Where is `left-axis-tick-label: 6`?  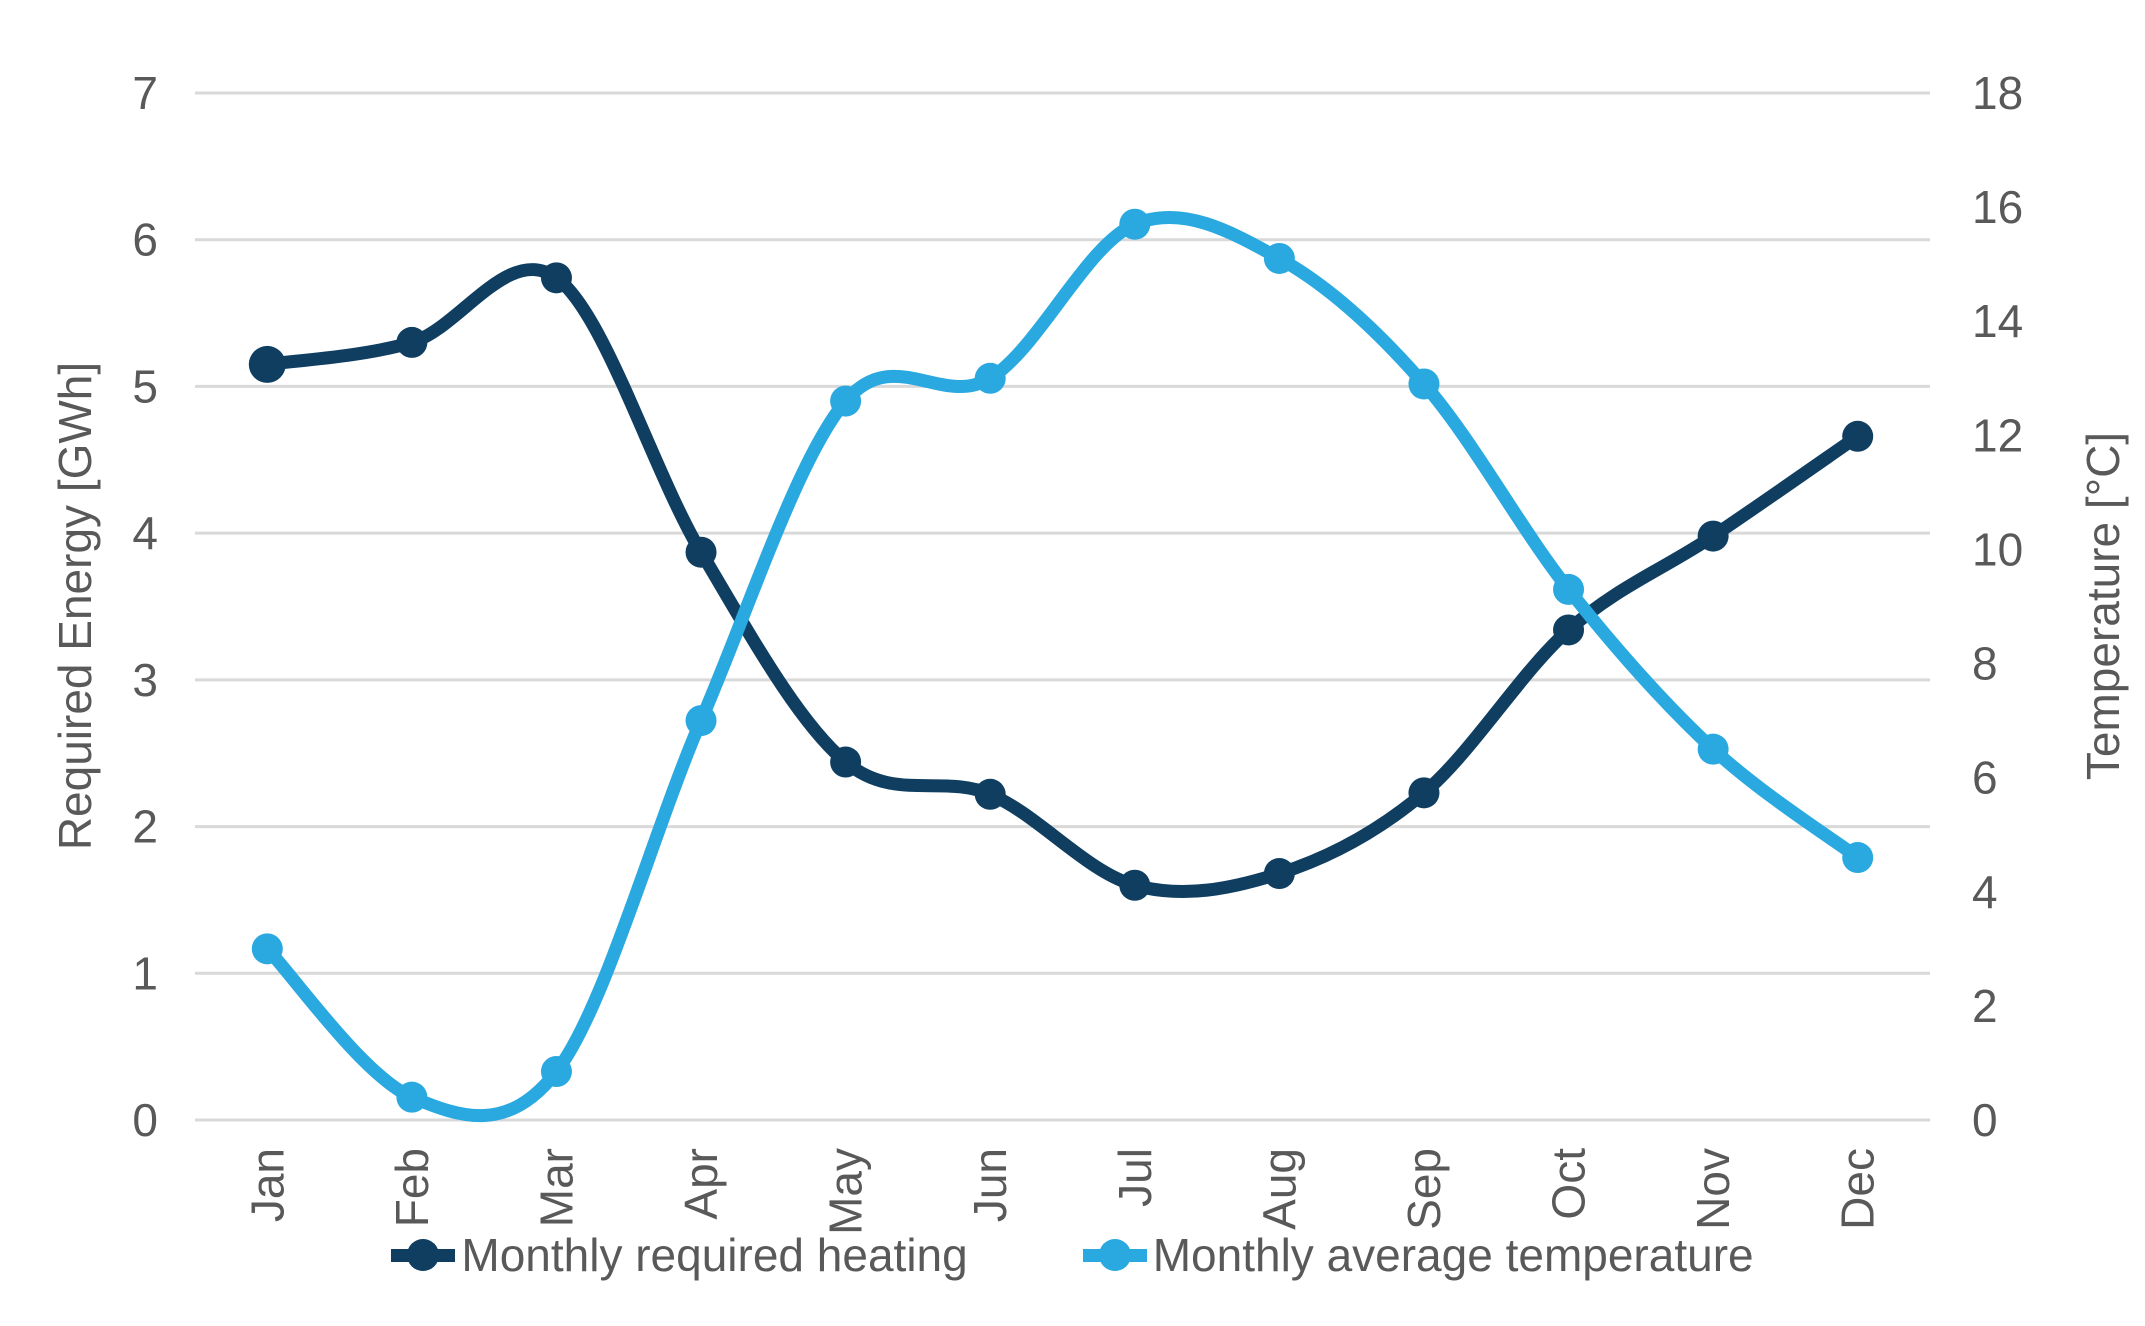
left-axis-tick-label: 6 is located at coordinates (145, 240).